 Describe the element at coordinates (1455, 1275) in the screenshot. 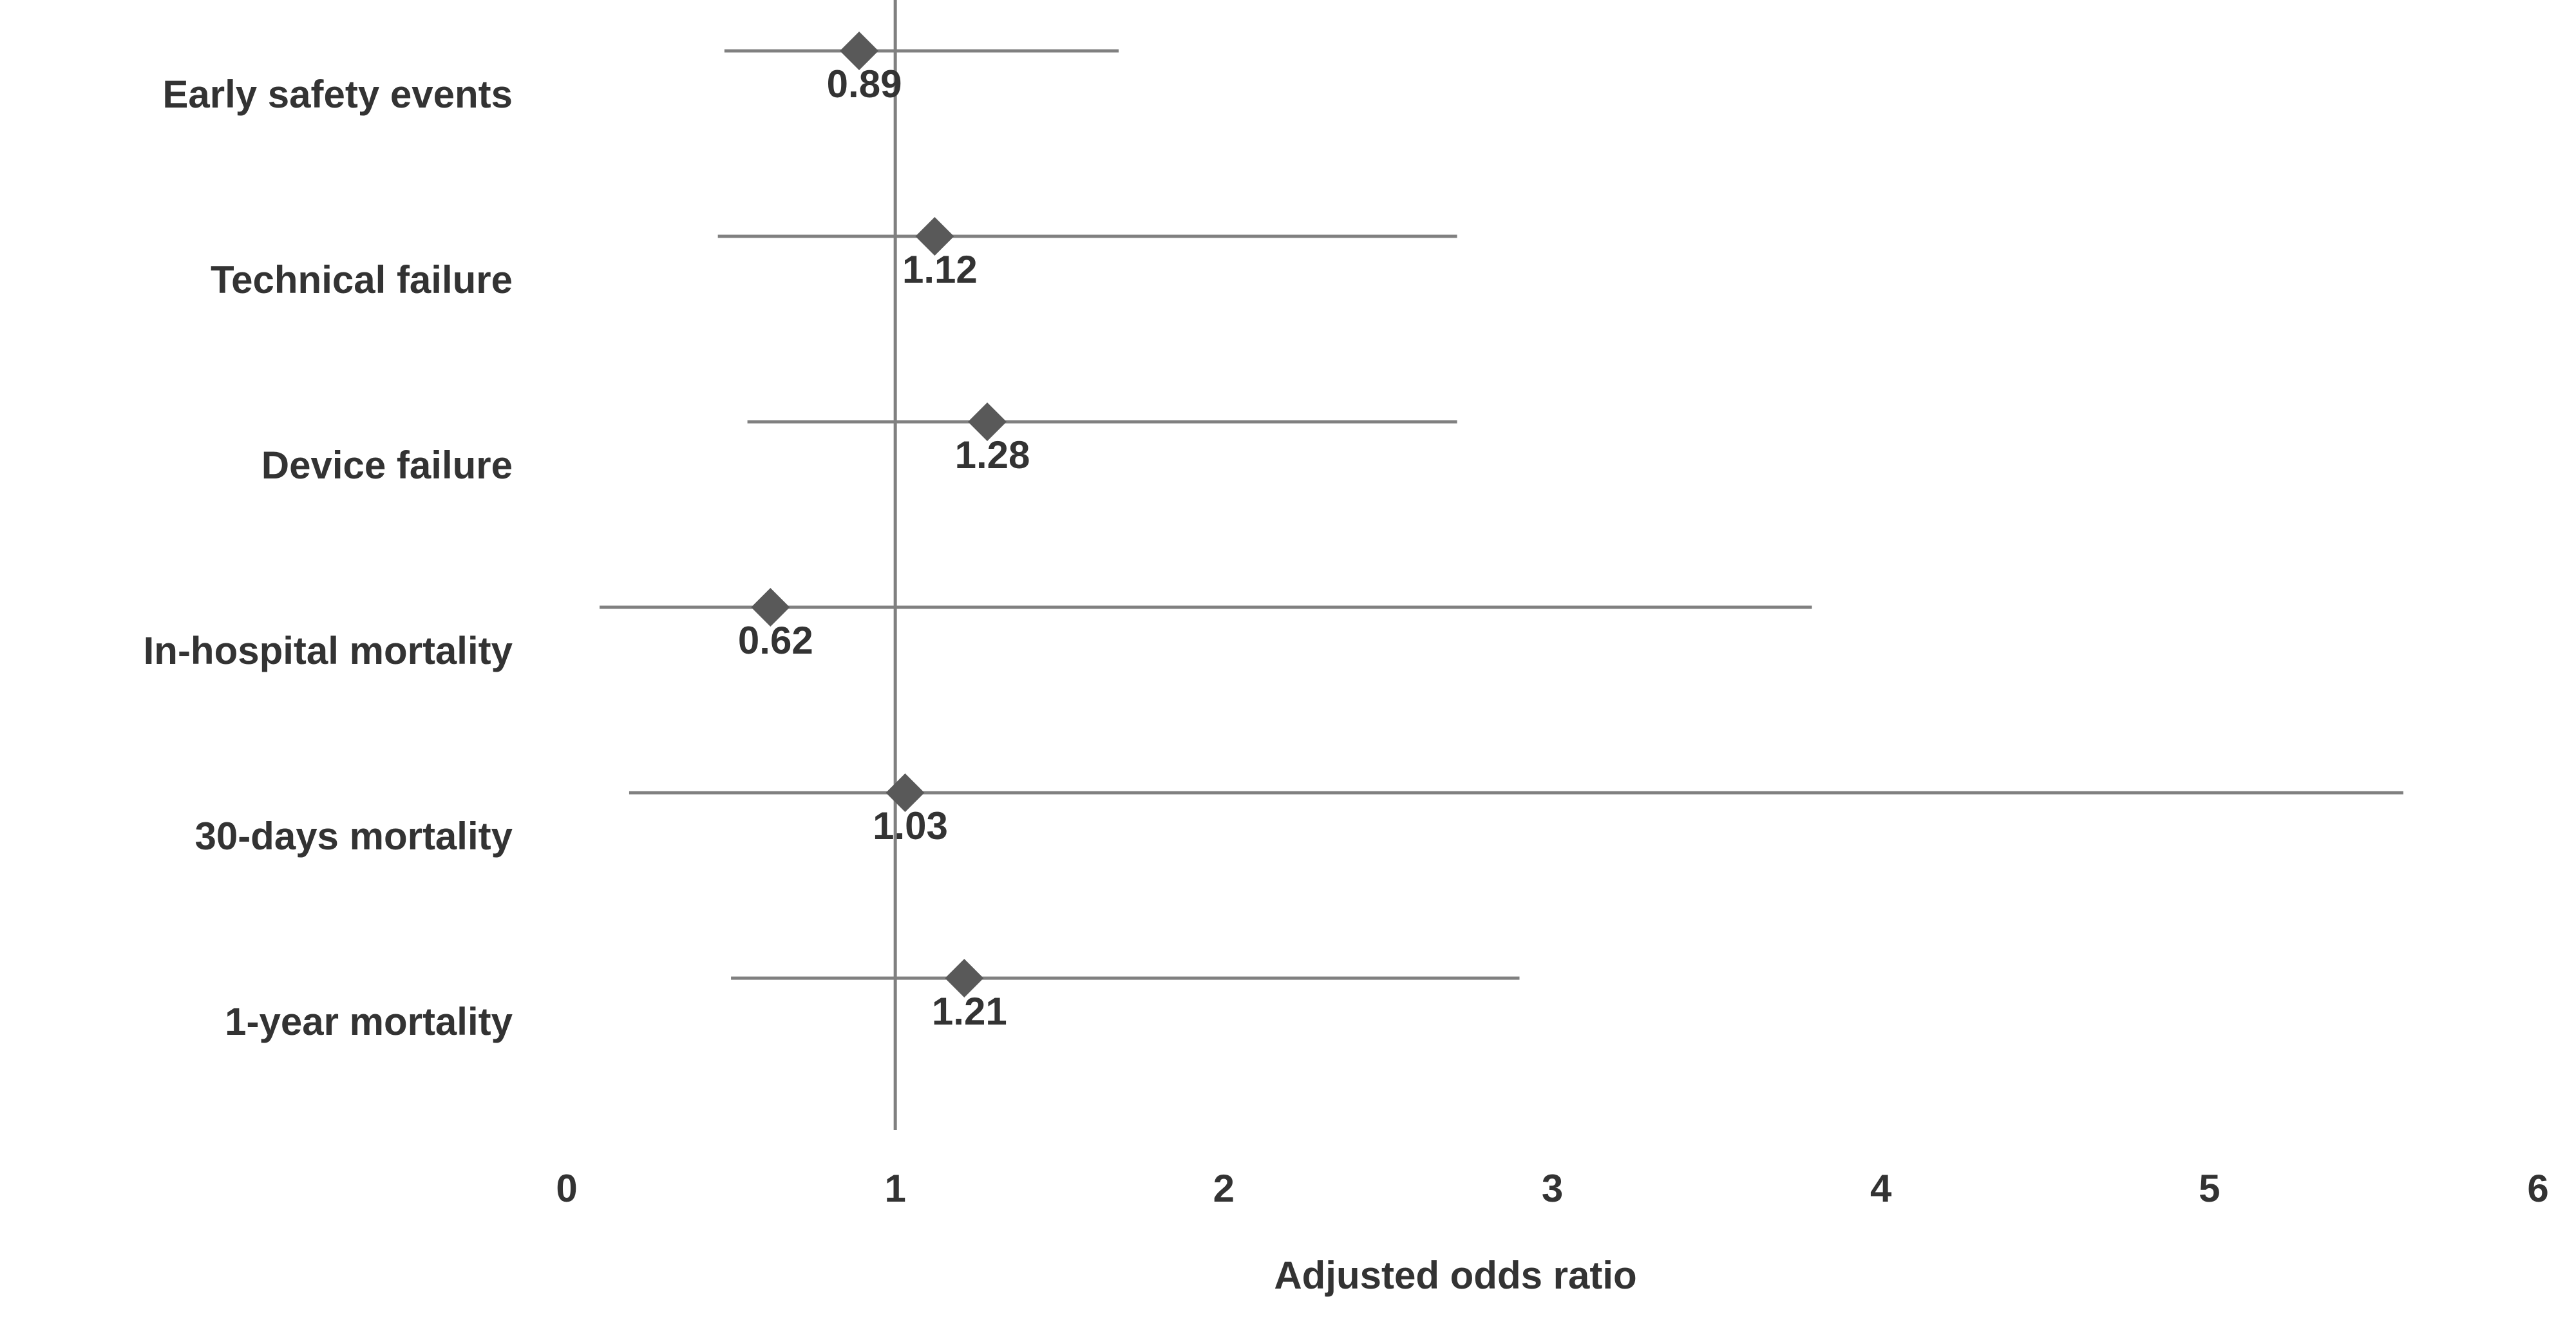

I see `x-axis-label: Adjusted odds ratio` at that location.